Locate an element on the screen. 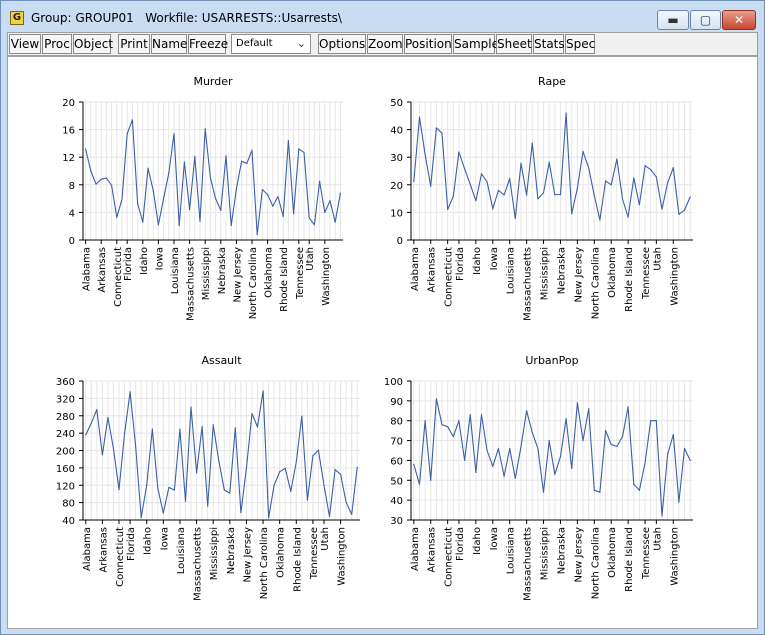  x-tick-label: Washington is located at coordinates (674, 556).